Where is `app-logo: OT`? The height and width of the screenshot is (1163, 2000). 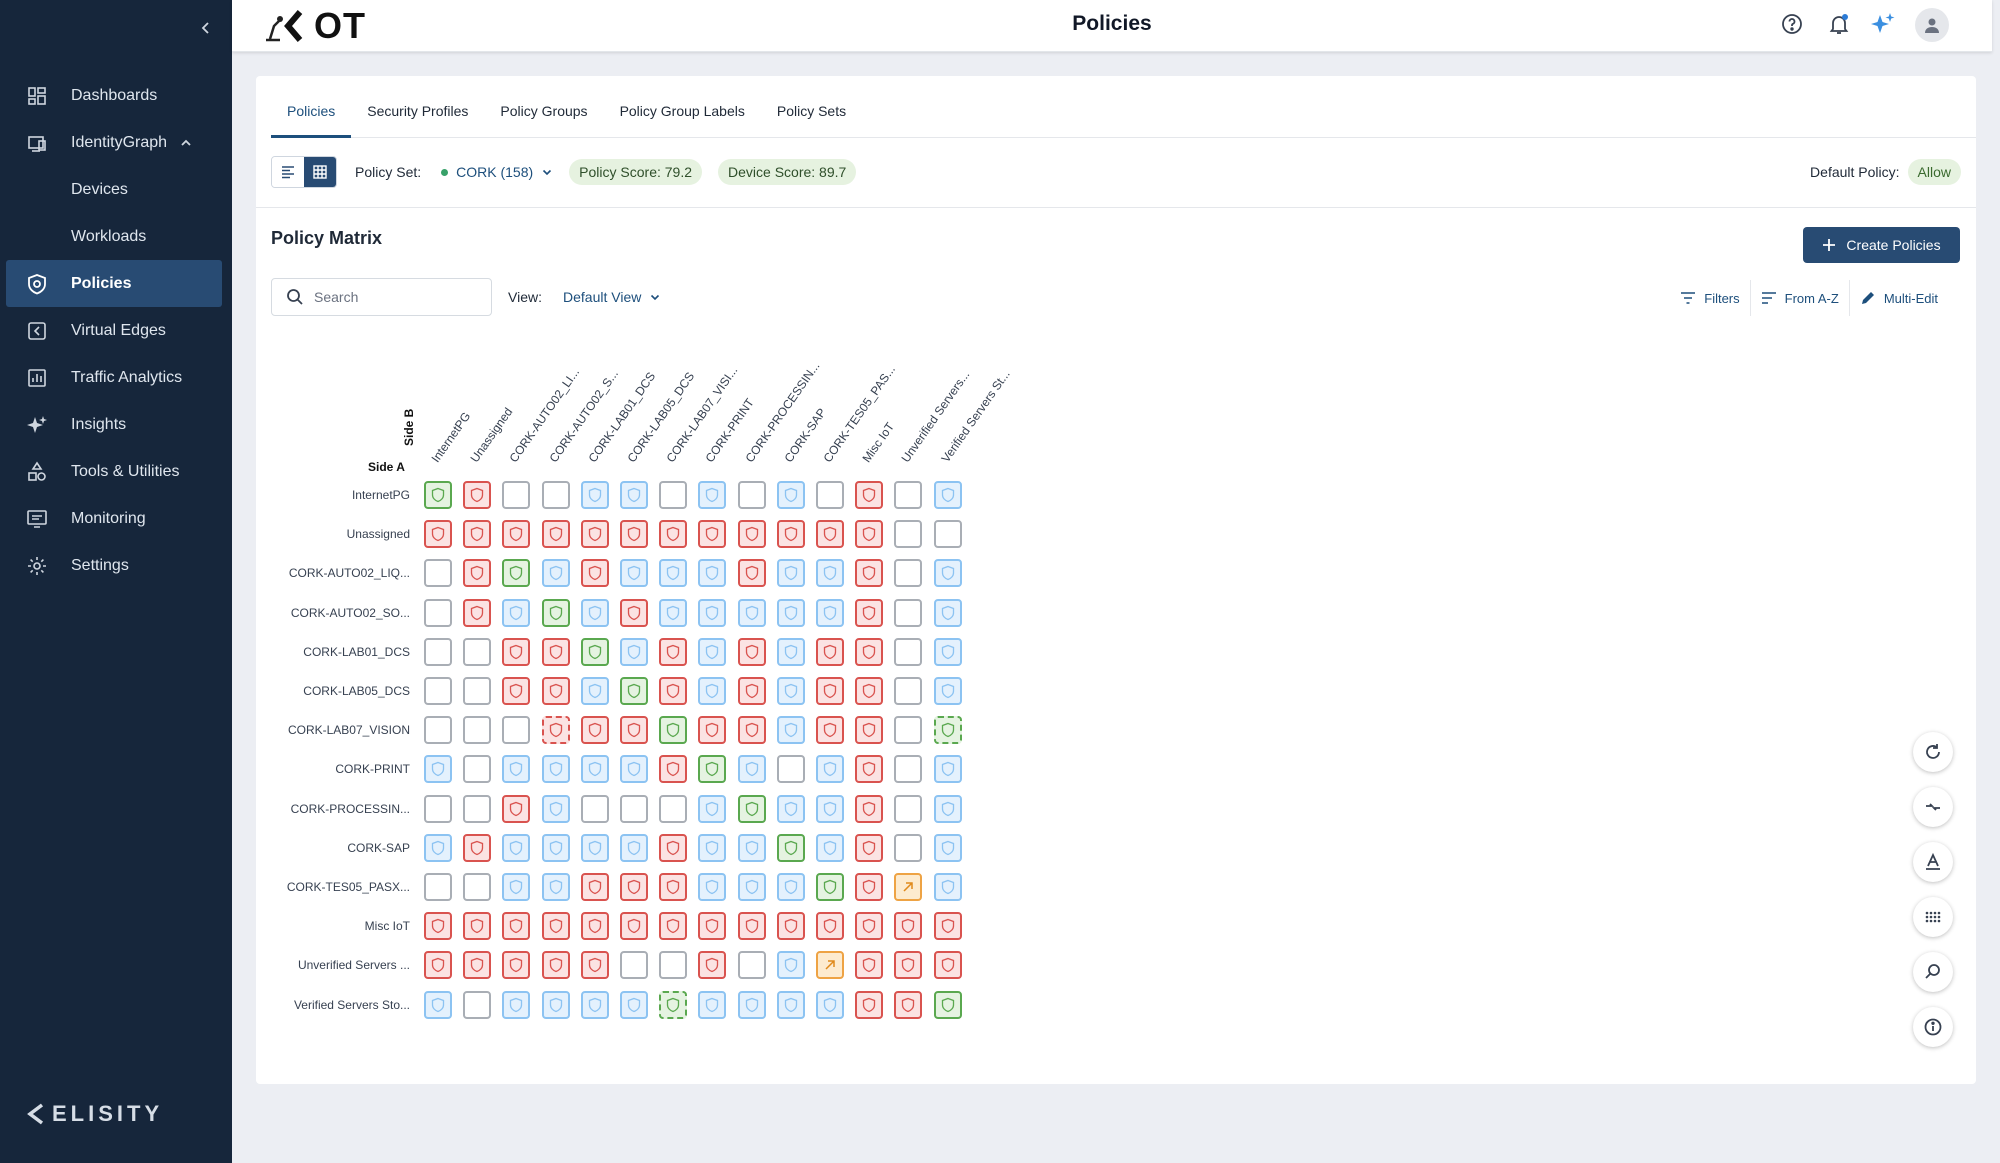
app-logo: OT is located at coordinates (314, 26).